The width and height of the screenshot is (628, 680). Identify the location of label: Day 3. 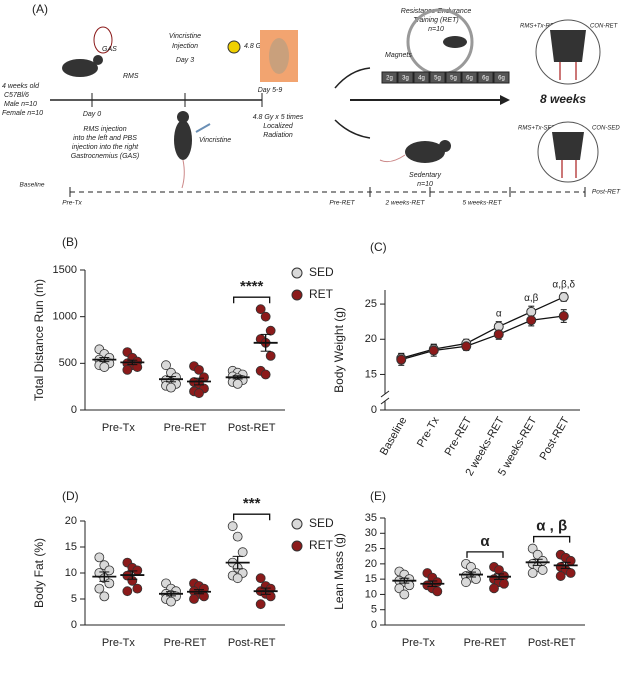
(185, 60).